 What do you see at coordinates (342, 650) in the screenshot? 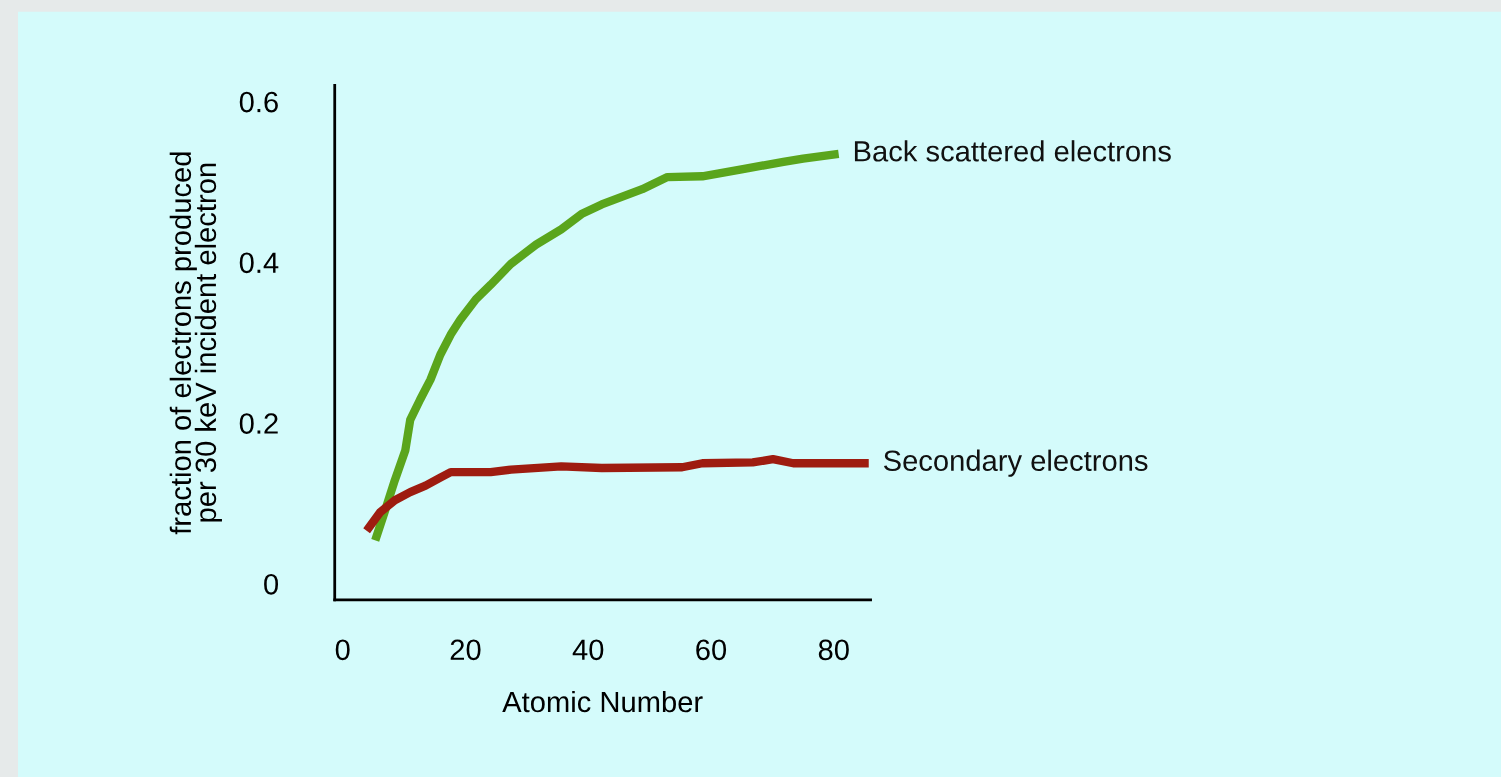
I see `x-tick-label: 0` at bounding box center [342, 650].